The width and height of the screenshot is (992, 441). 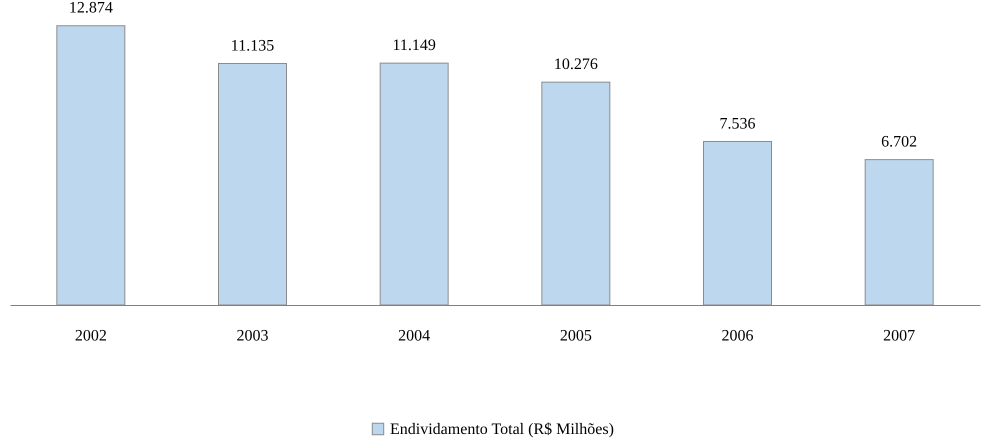 What do you see at coordinates (738, 124) in the screenshot?
I see `data-label: 7.536` at bounding box center [738, 124].